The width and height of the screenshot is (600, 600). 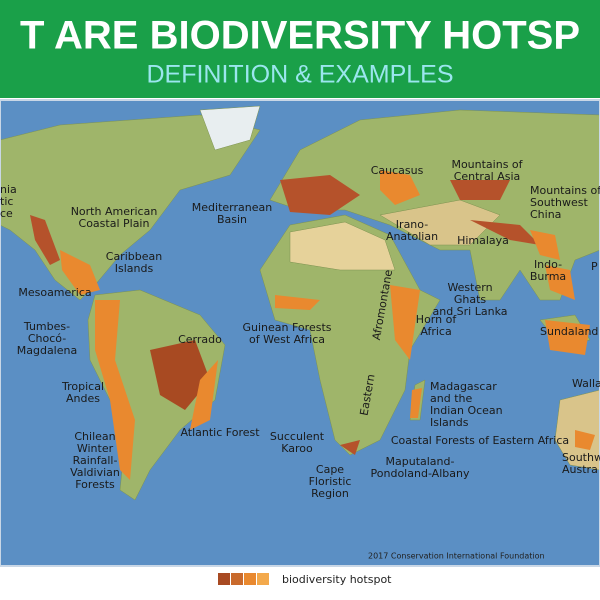 What do you see at coordinates (8, 189) in the screenshot?
I see `region-label: nia` at bounding box center [8, 189].